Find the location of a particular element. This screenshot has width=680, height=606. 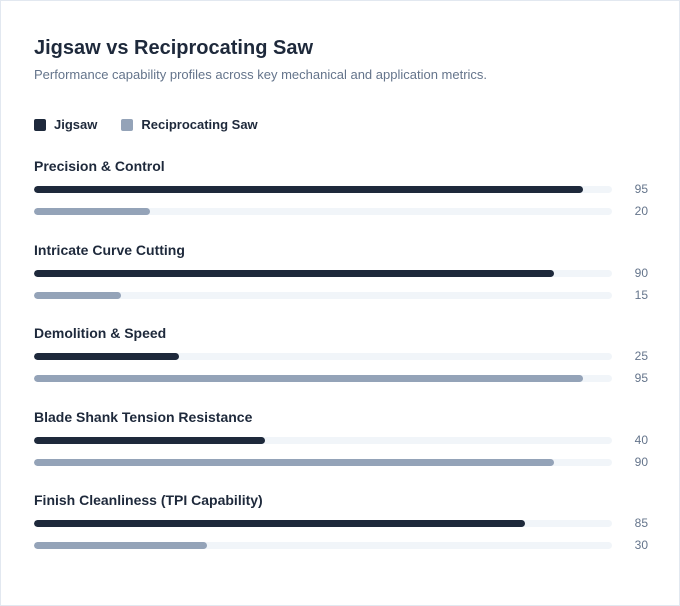

legend-swatch-jigsaw is located at coordinates (40, 124).